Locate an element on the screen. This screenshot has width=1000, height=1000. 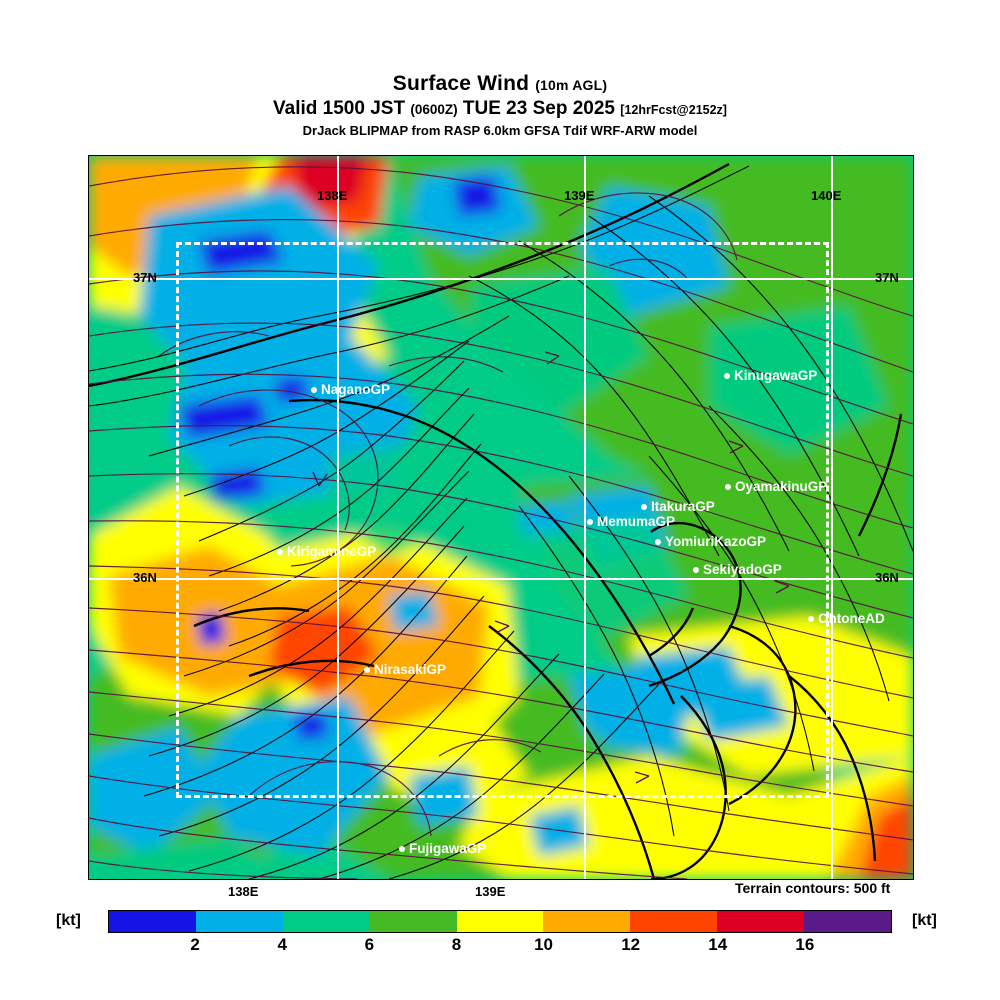
station-yomiurikazo: YomiuriKazoGP is located at coordinates (710, 541).